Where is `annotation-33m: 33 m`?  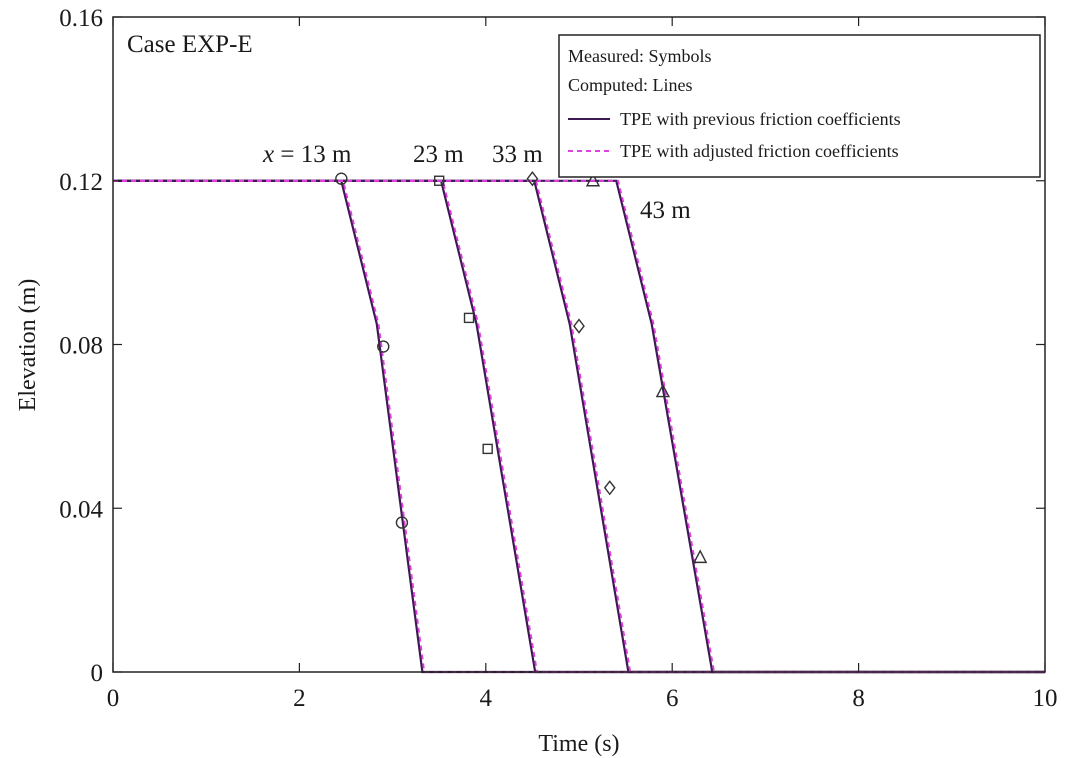 annotation-33m: 33 m is located at coordinates (517, 154).